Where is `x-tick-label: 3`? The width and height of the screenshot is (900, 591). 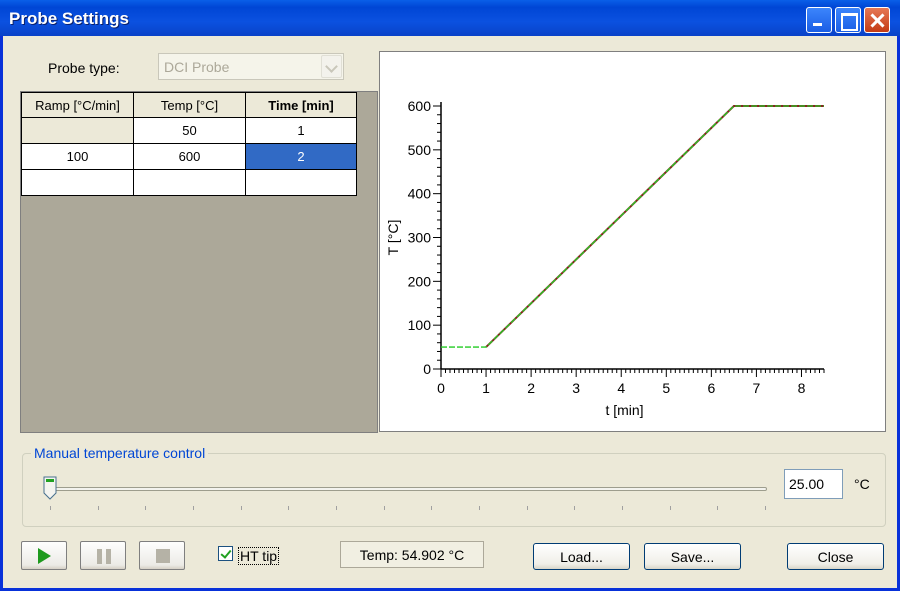 x-tick-label: 3 is located at coordinates (576, 388).